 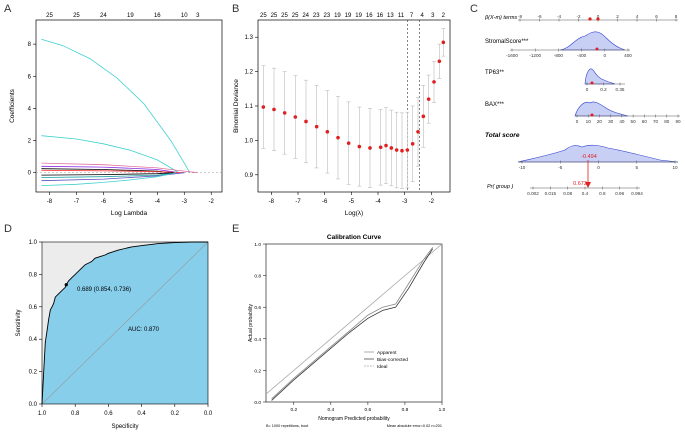 What do you see at coordinates (354, 106) in the screenshot?
I see `panel-b-frame` at bounding box center [354, 106].